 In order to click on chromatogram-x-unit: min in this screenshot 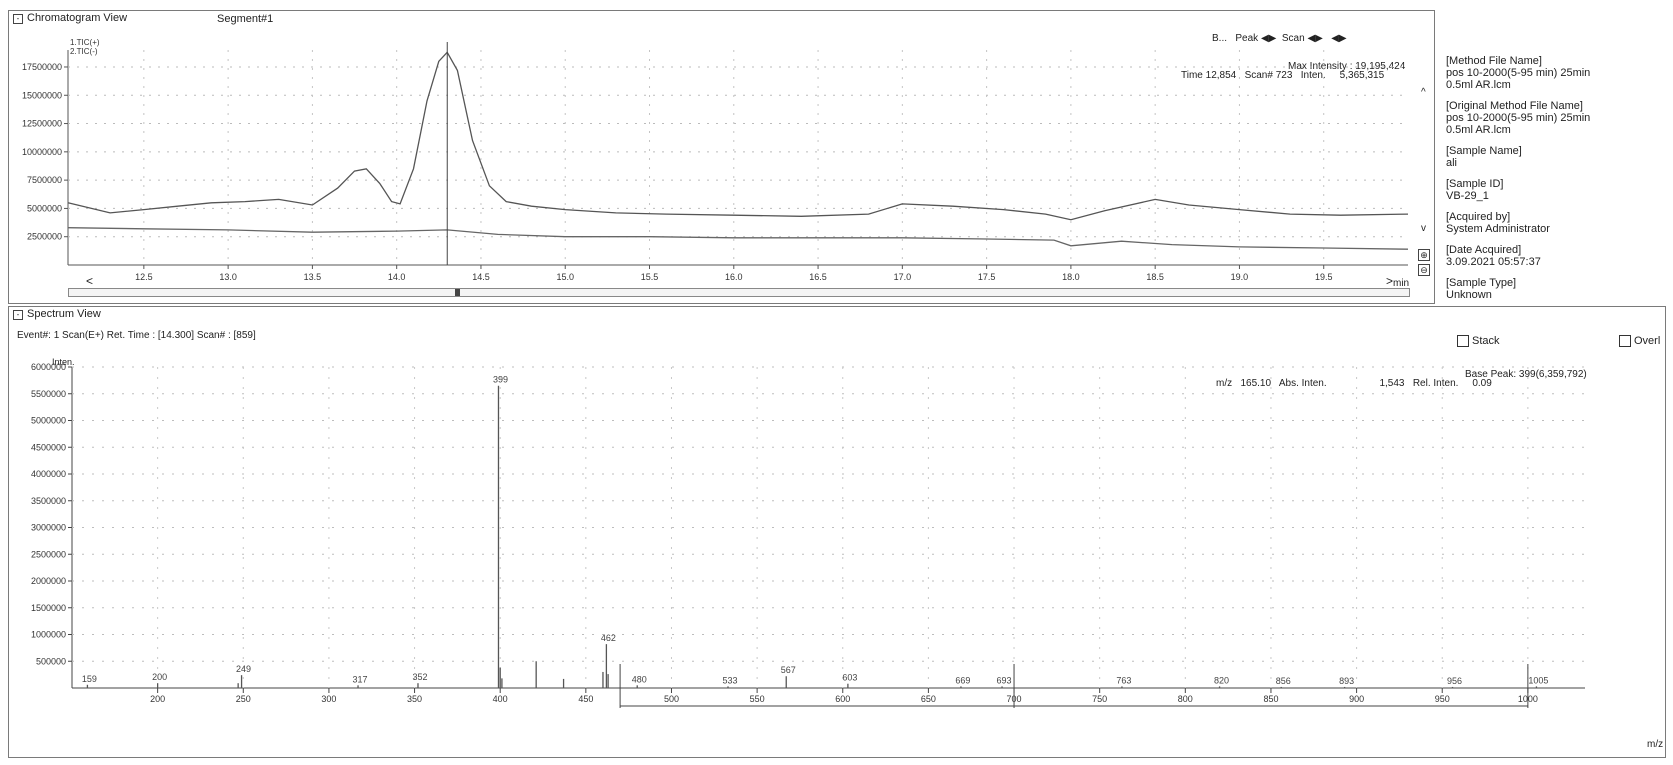, I will do `click(1401, 283)`.